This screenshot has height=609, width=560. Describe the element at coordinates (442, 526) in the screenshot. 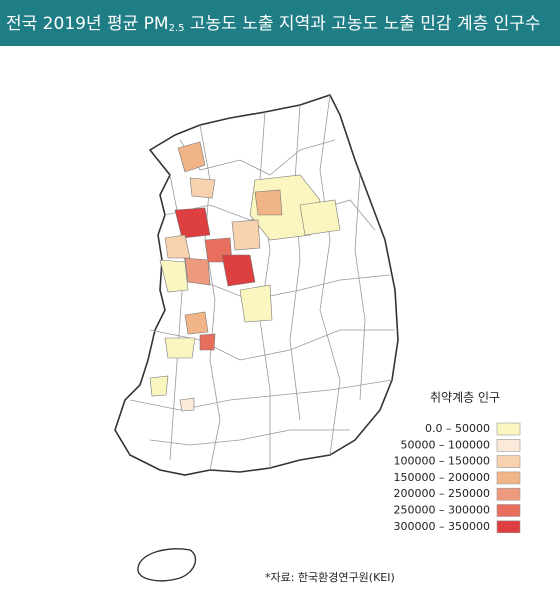

I see `legend-label: 300000 – 350000` at that location.